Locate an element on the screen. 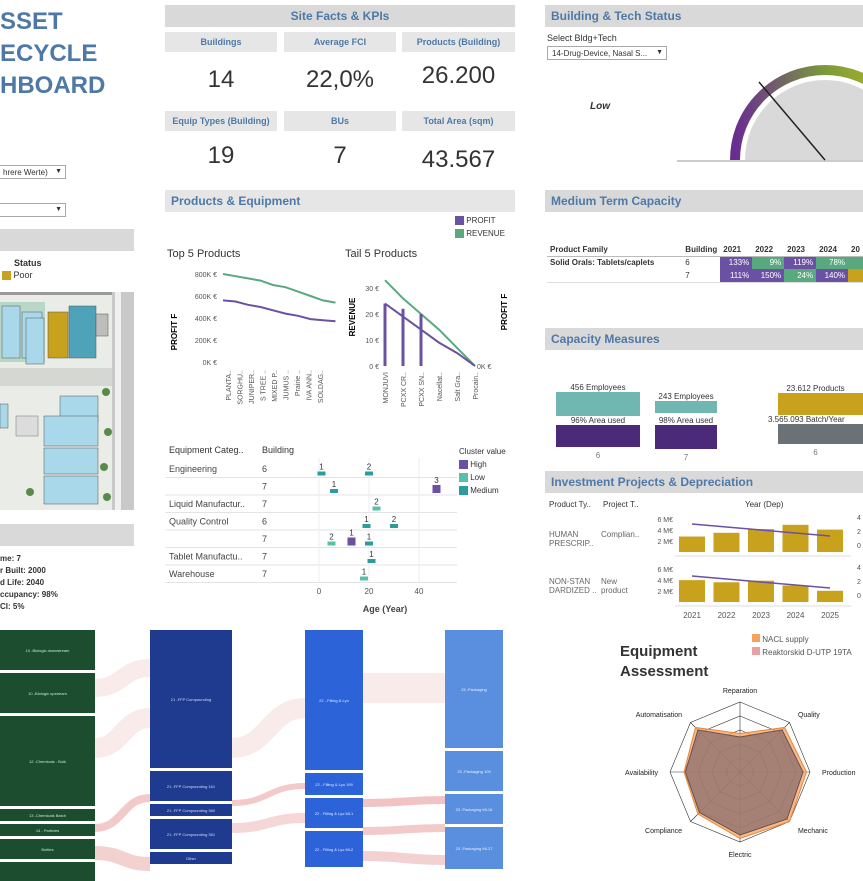 Image resolution: width=863 pixels, height=881 pixels. radar-series-reaktorskid is located at coordinates (744, 782).